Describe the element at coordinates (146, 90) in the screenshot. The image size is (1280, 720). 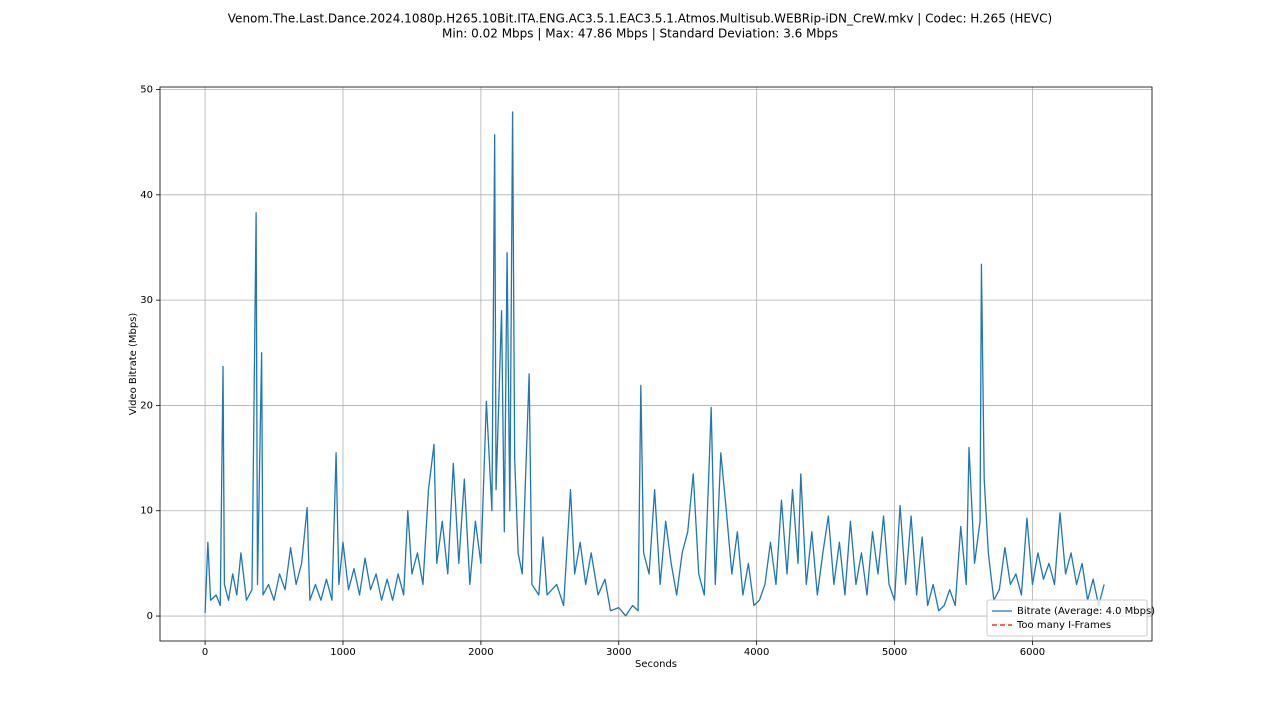
I see `y-tick-label: 50` at that location.